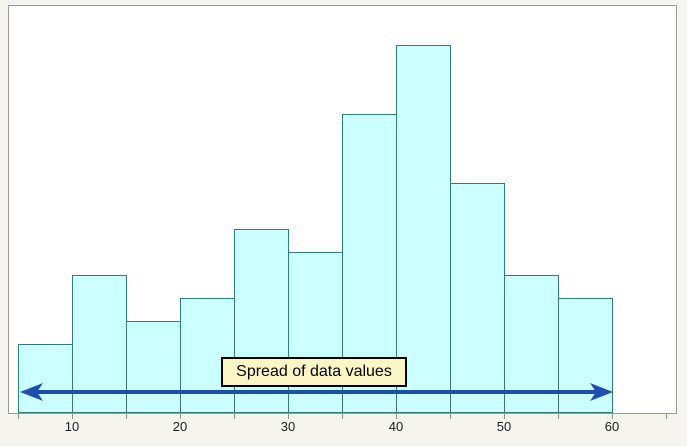  What do you see at coordinates (504, 426) in the screenshot?
I see `x-axis-tick-label: 50` at bounding box center [504, 426].